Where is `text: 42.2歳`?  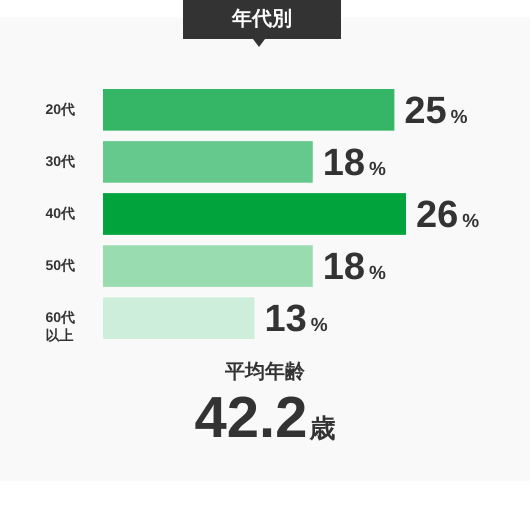
text: 42.2歳 is located at coordinates (265, 418).